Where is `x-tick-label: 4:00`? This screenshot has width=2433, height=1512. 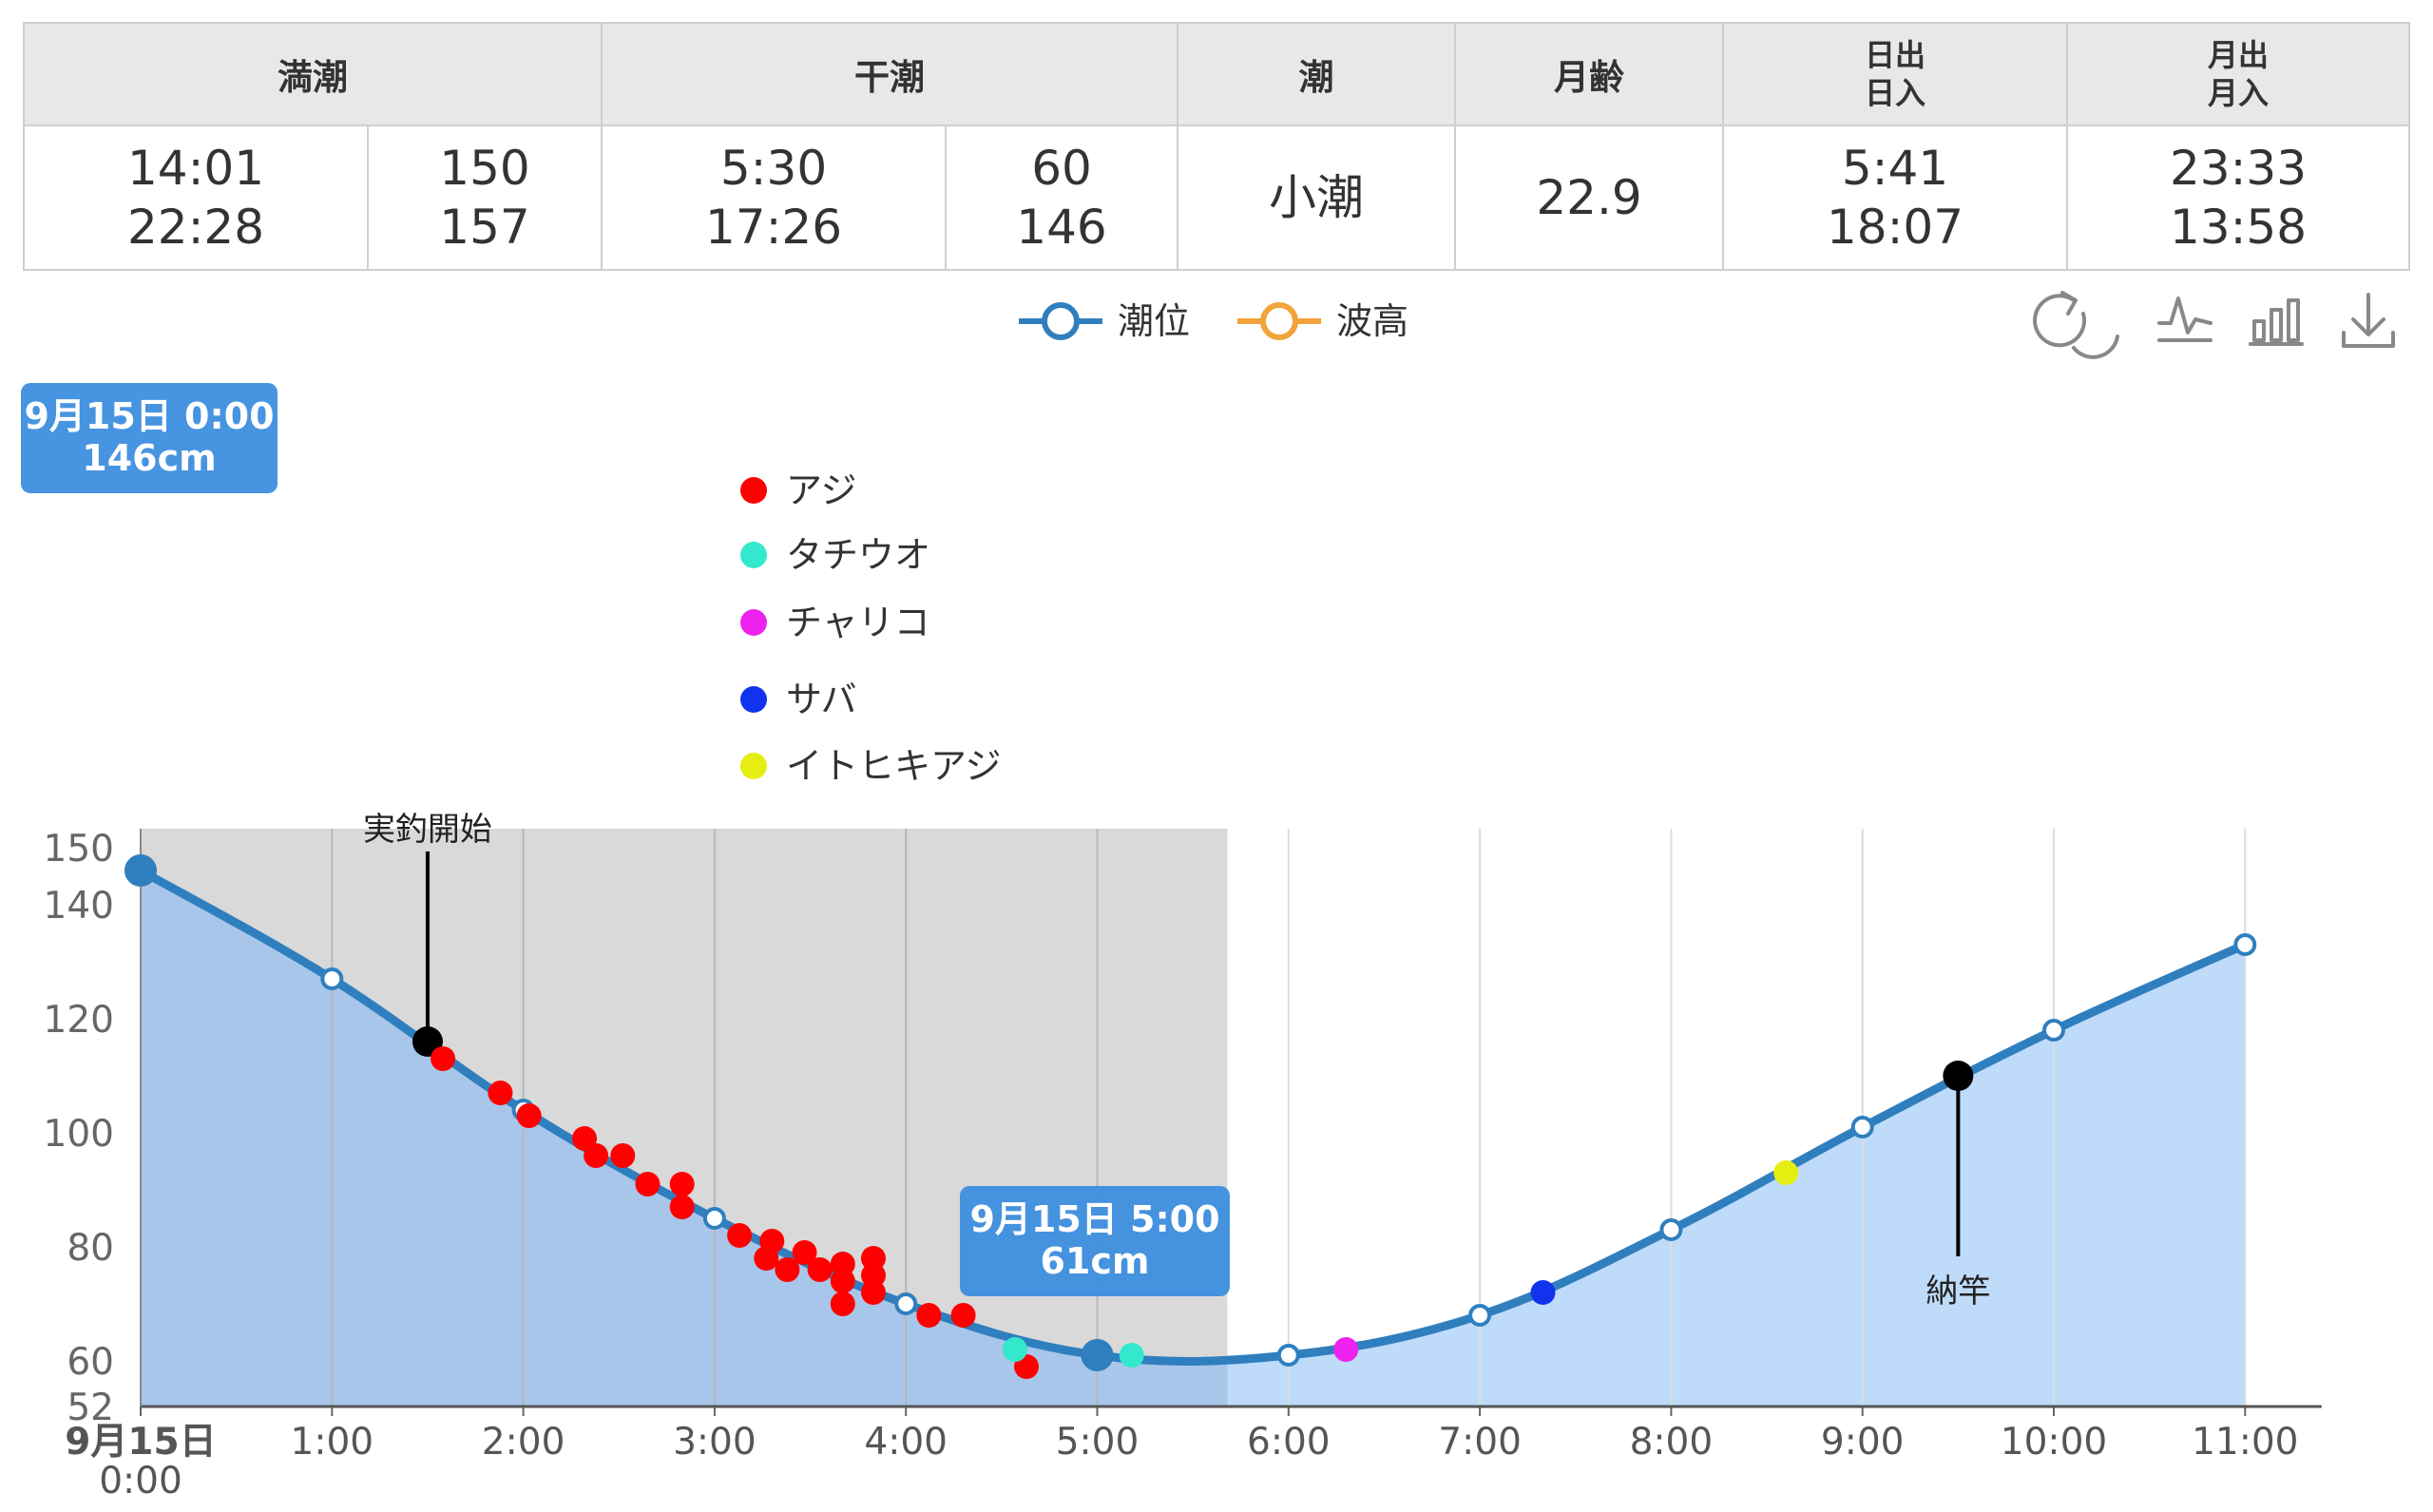 x-tick-label: 4:00 is located at coordinates (906, 1442).